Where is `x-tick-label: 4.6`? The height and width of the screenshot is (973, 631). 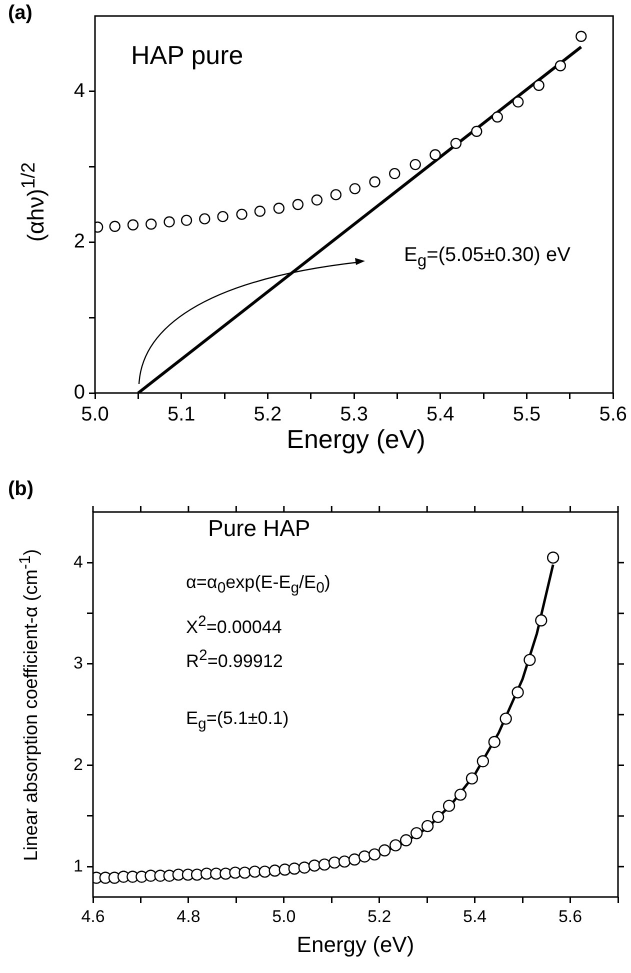
x-tick-label: 4.6 is located at coordinates (93, 916).